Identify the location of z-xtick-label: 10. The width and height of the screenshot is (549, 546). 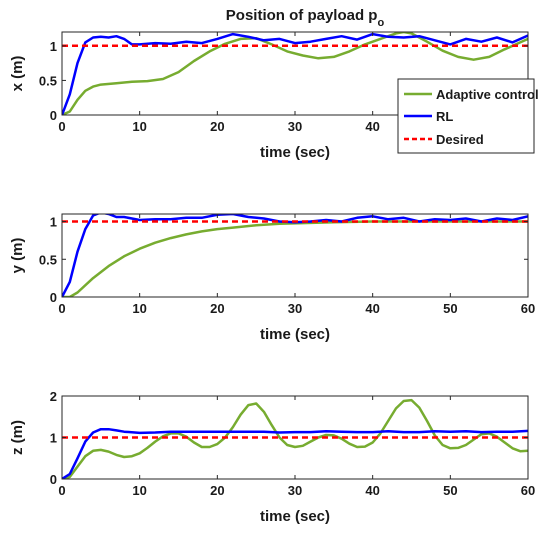
(139, 490).